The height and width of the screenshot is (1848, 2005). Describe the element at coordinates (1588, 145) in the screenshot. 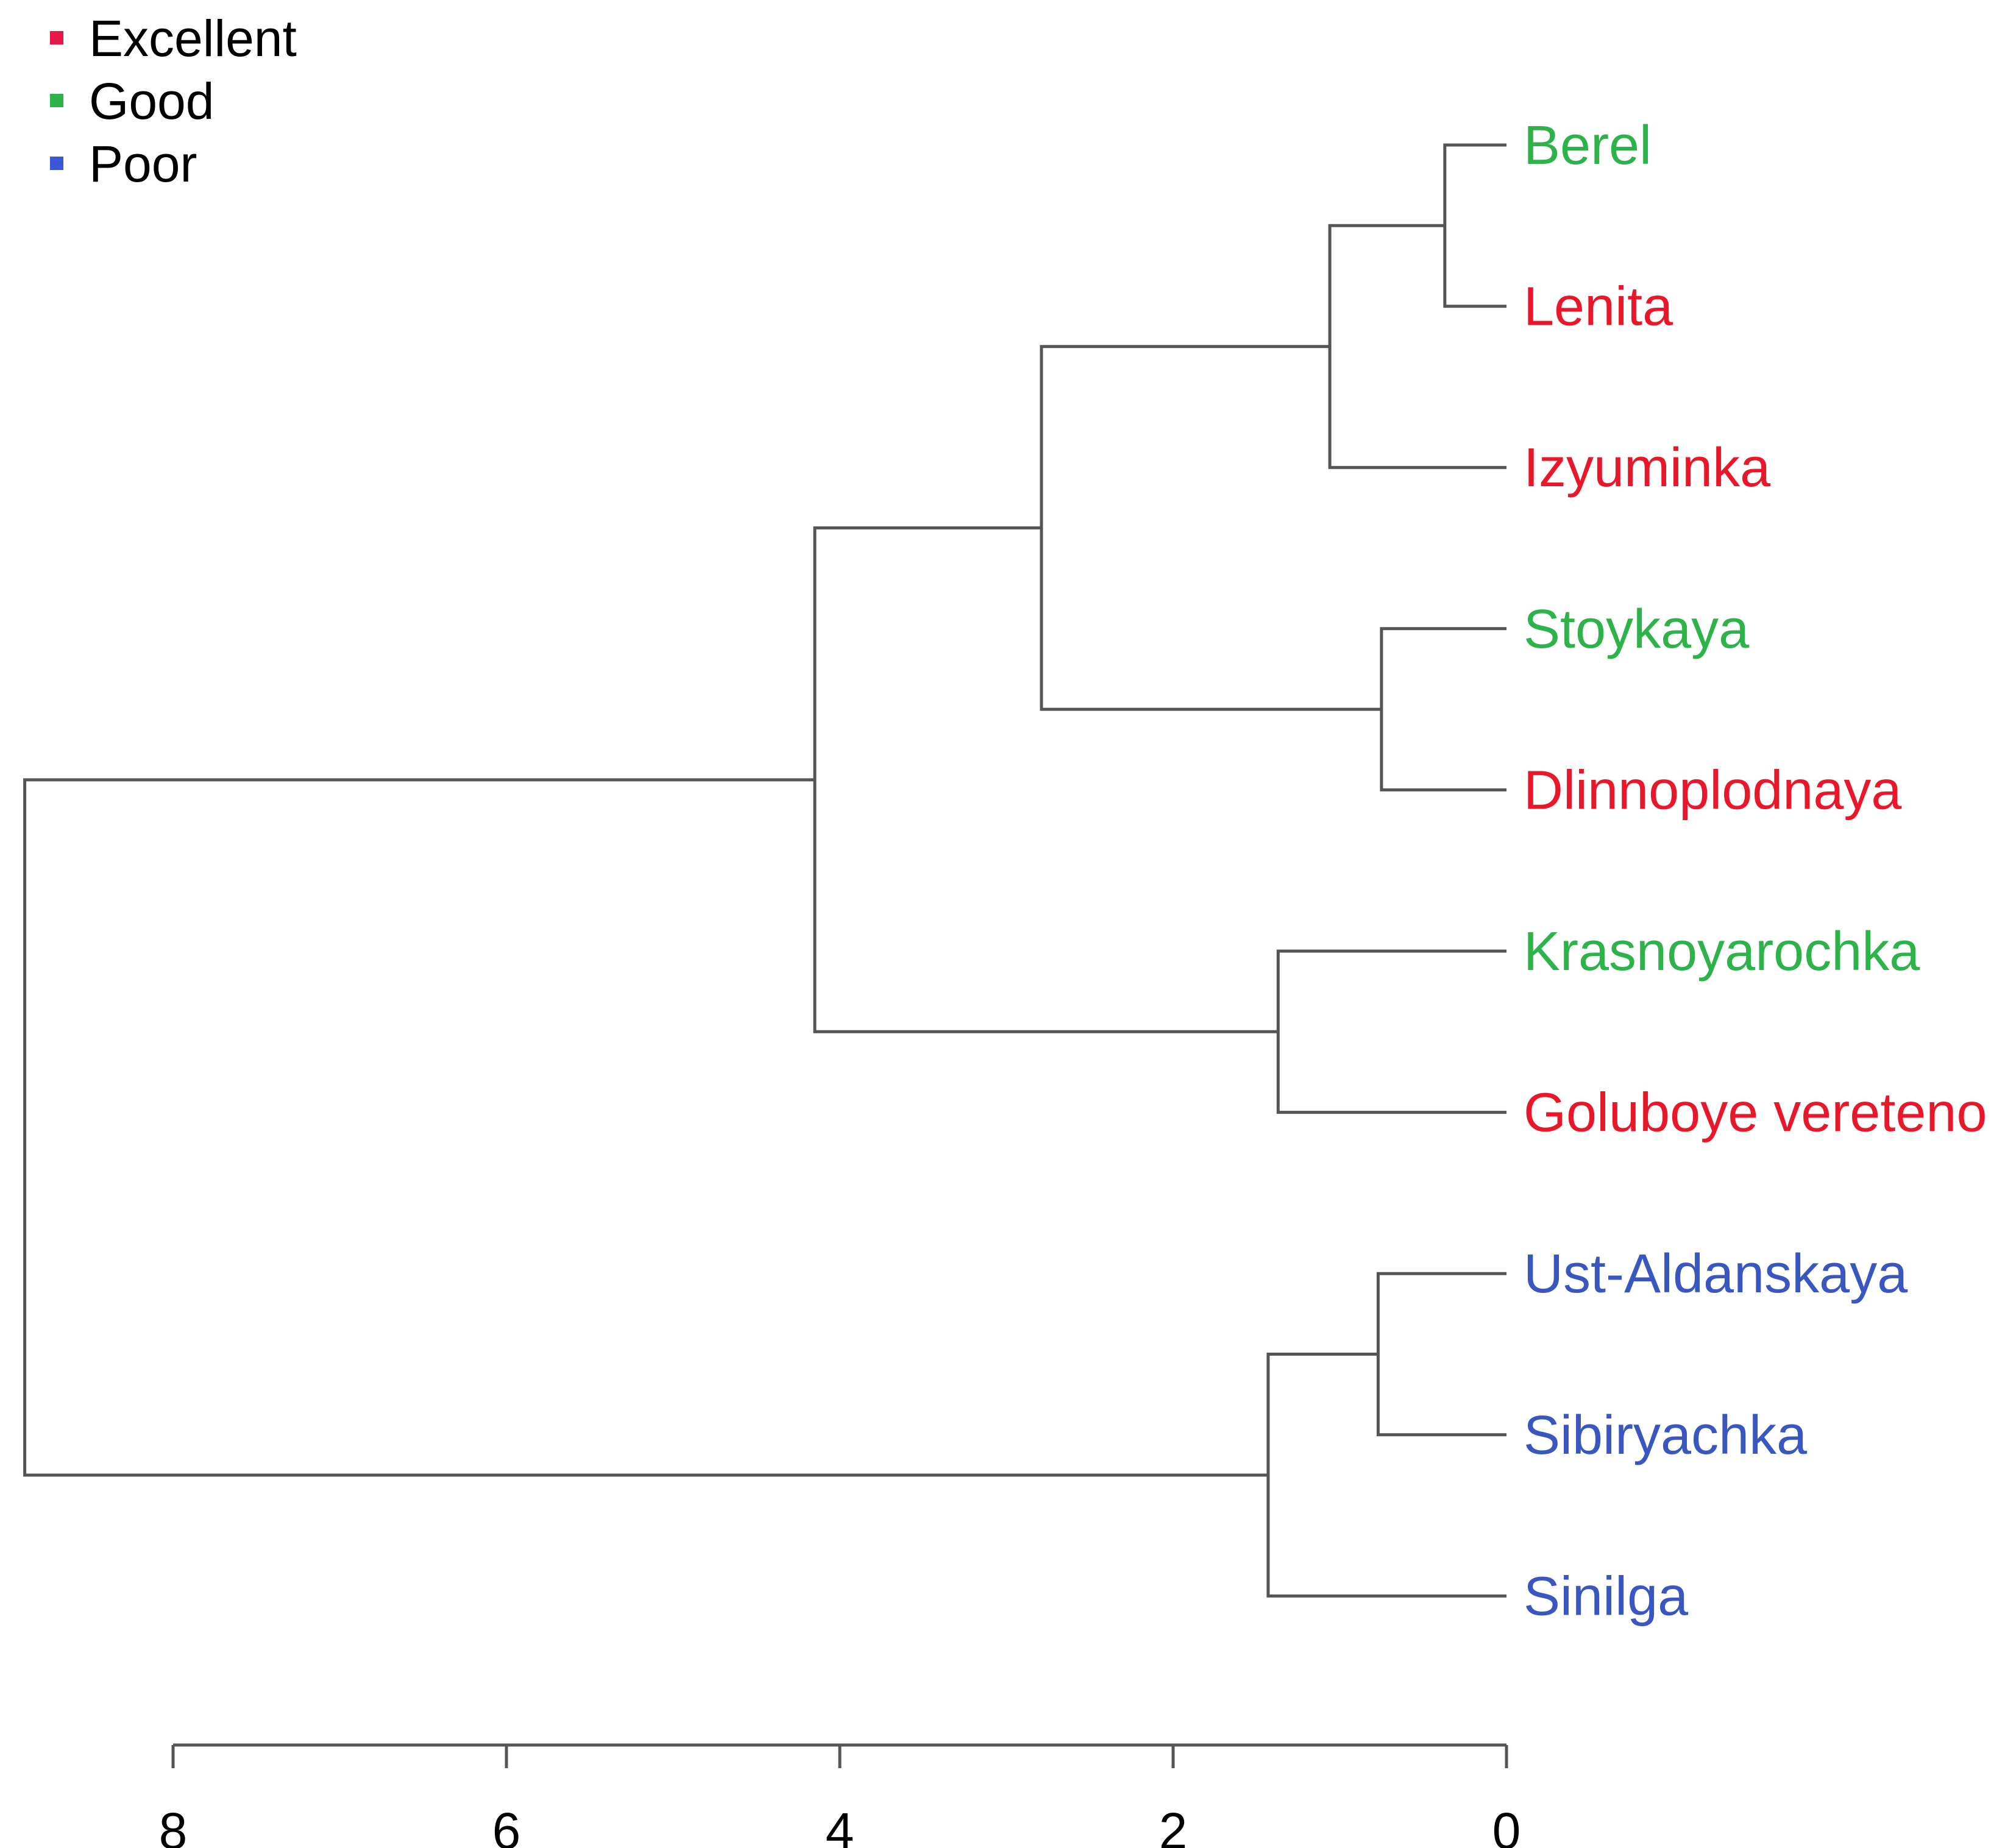

I see `leaf-label-berel: Berel` at that location.